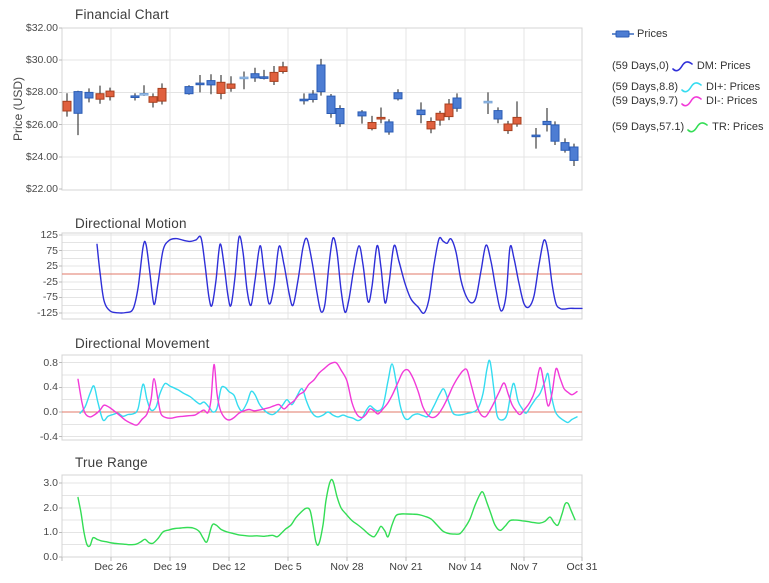 The width and height of the screenshot is (769, 583). Describe the element at coordinates (122, 14) in the screenshot. I see `panel-title-financial-chart: Financial Chart` at that location.